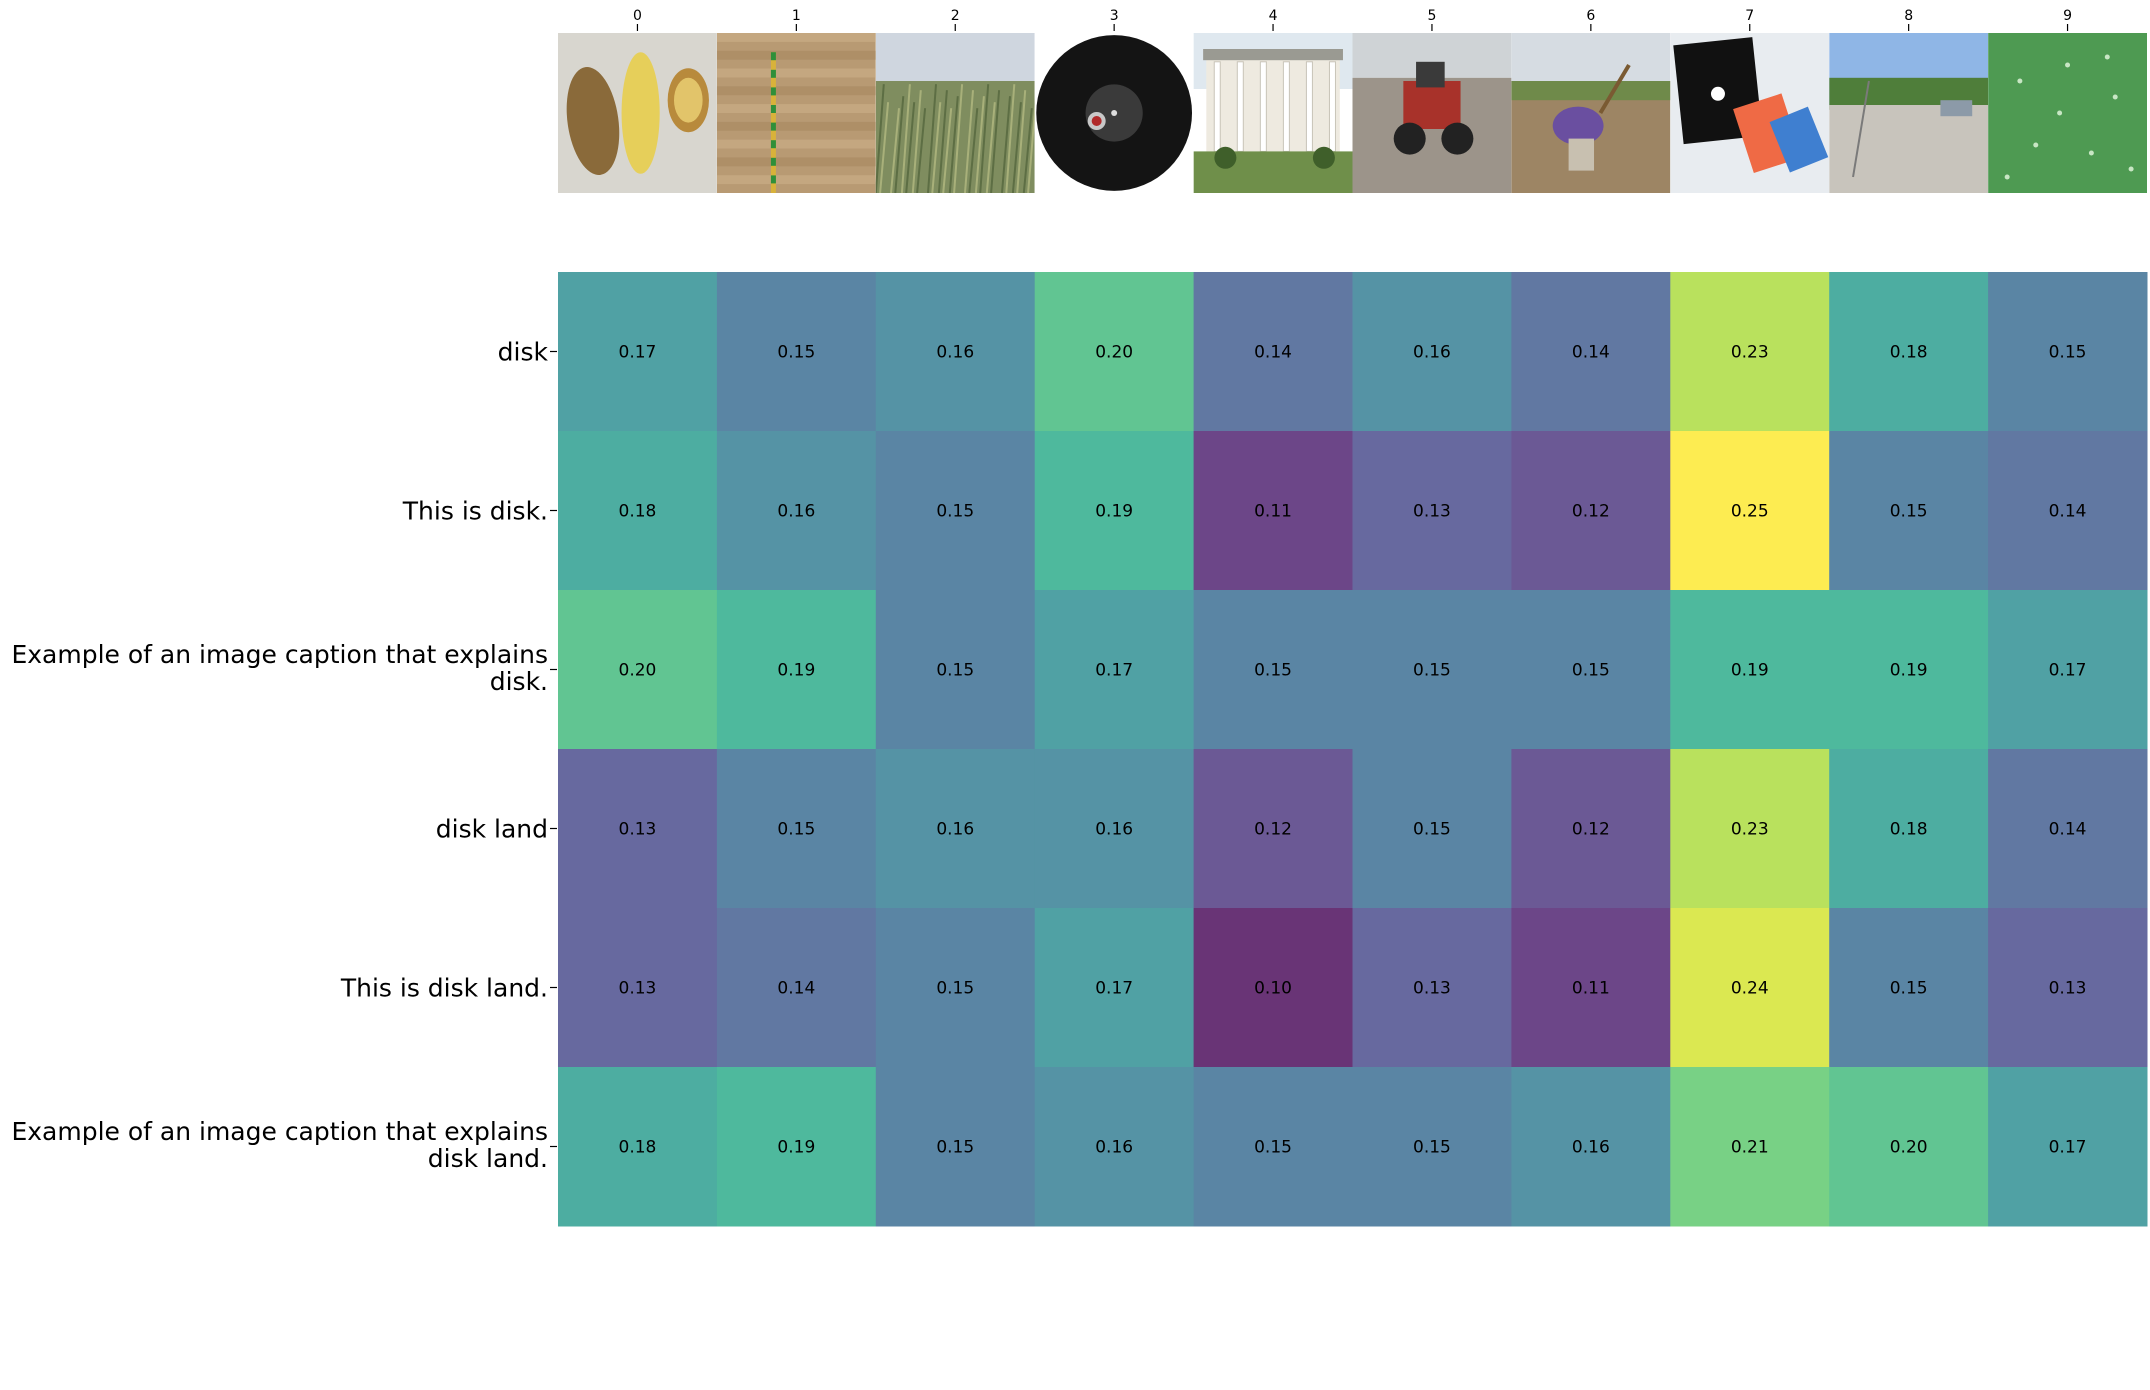 The image size is (2150, 1390). What do you see at coordinates (1114, 16) in the screenshot?
I see `column-tick-label: 3` at bounding box center [1114, 16].